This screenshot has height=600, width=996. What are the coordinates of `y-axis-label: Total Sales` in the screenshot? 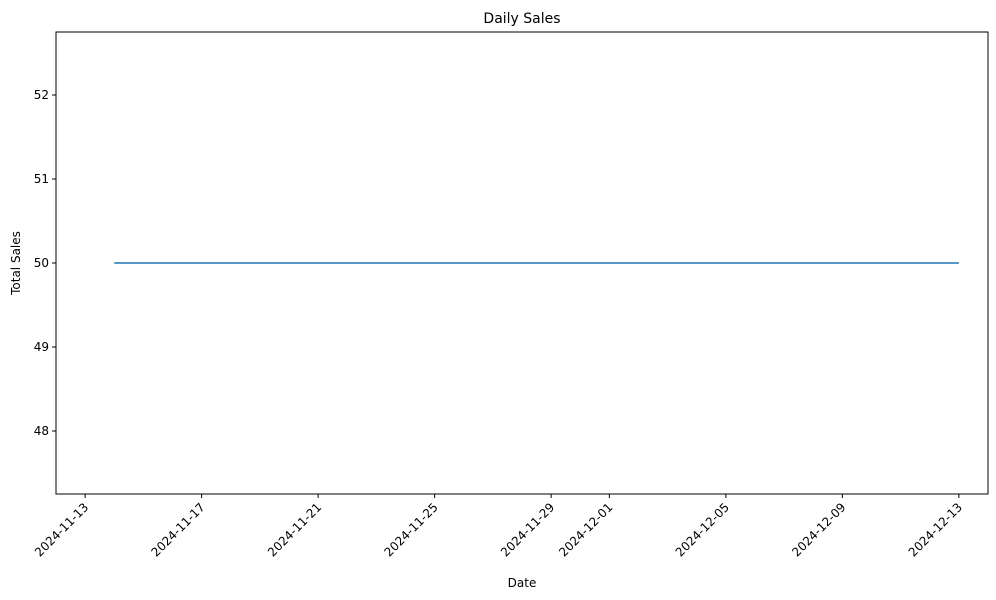 It's located at (16, 263).